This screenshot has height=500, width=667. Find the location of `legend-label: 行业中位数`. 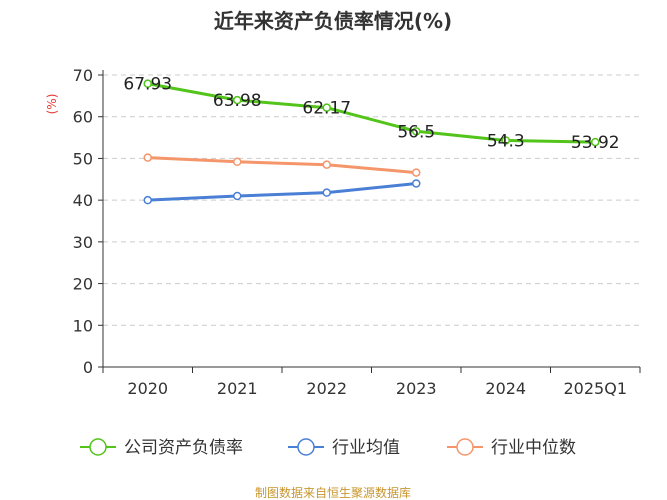

legend-label: 行业中位数 is located at coordinates (533, 448).